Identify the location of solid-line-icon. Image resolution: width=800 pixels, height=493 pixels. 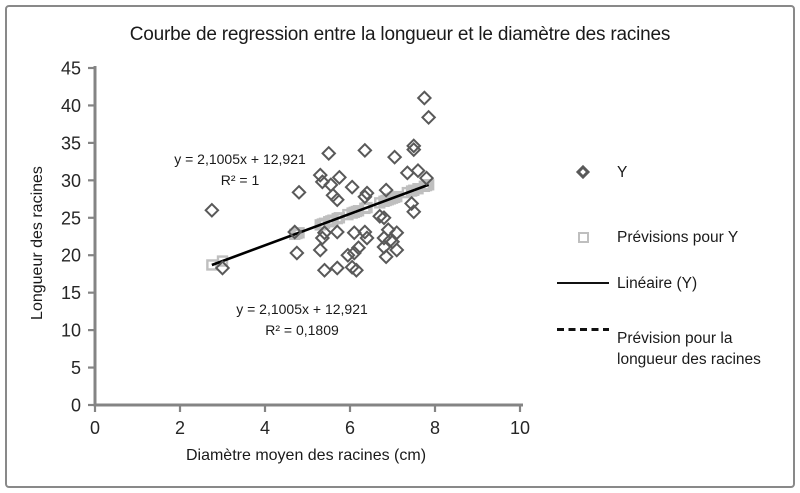
(583, 283).